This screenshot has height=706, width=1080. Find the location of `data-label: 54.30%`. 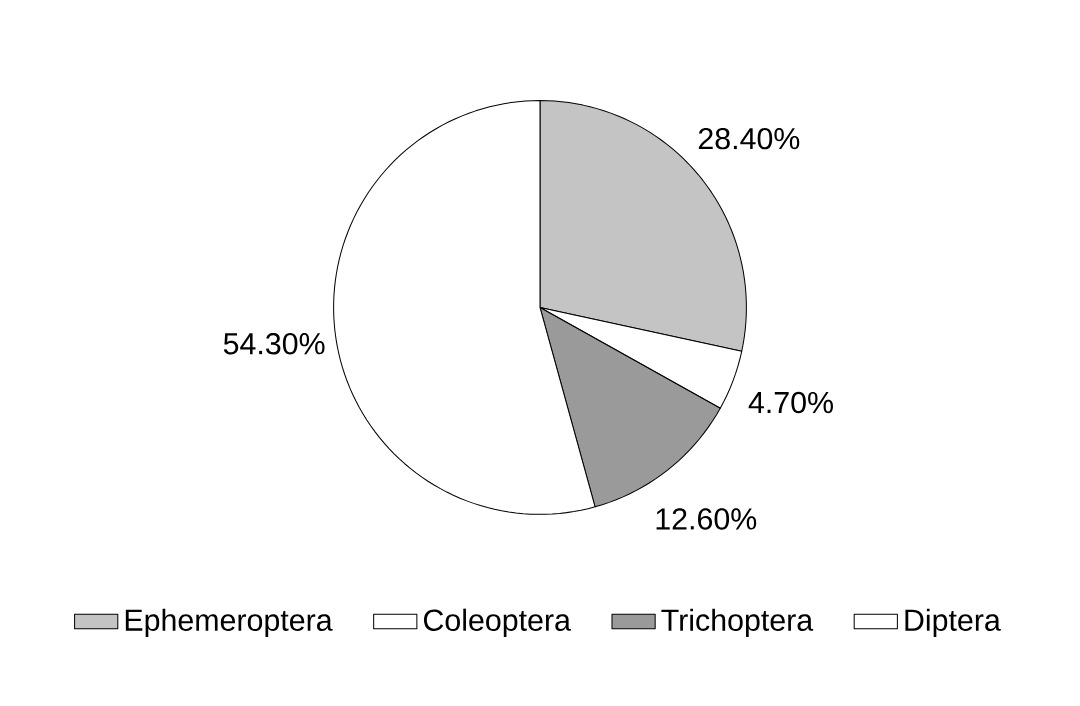

data-label: 54.30% is located at coordinates (274, 343).